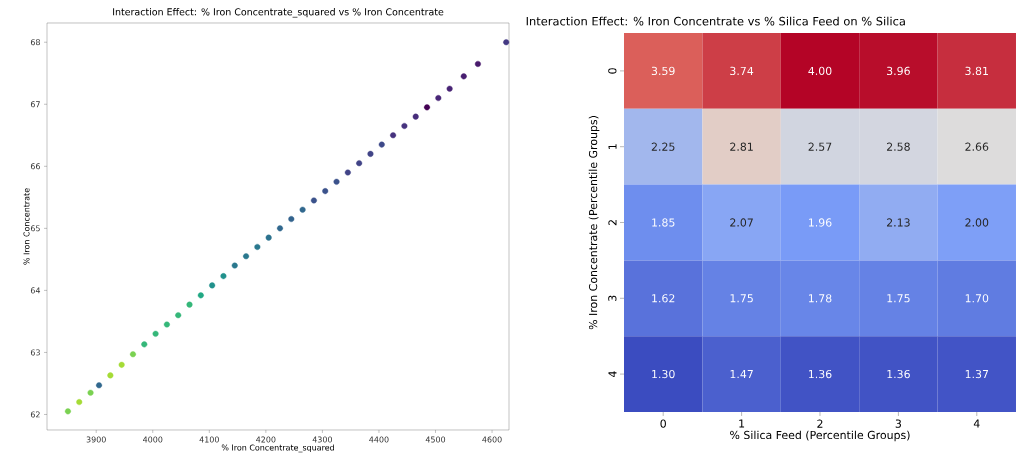 Image resolution: width=1023 pixels, height=456 pixels. Describe the element at coordinates (820, 423) in the screenshot. I see `x-tick-label: 2` at that location.